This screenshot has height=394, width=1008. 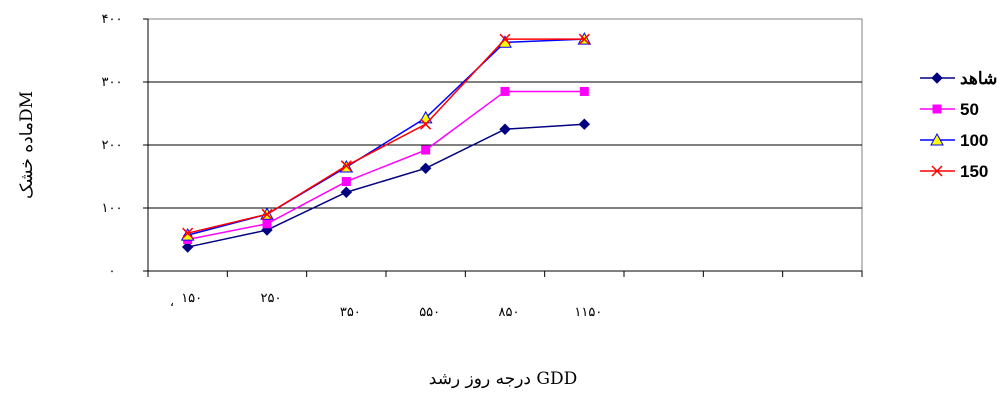 What do you see at coordinates (949, 109) in the screenshot?
I see `legend-item: 50` at bounding box center [949, 109].